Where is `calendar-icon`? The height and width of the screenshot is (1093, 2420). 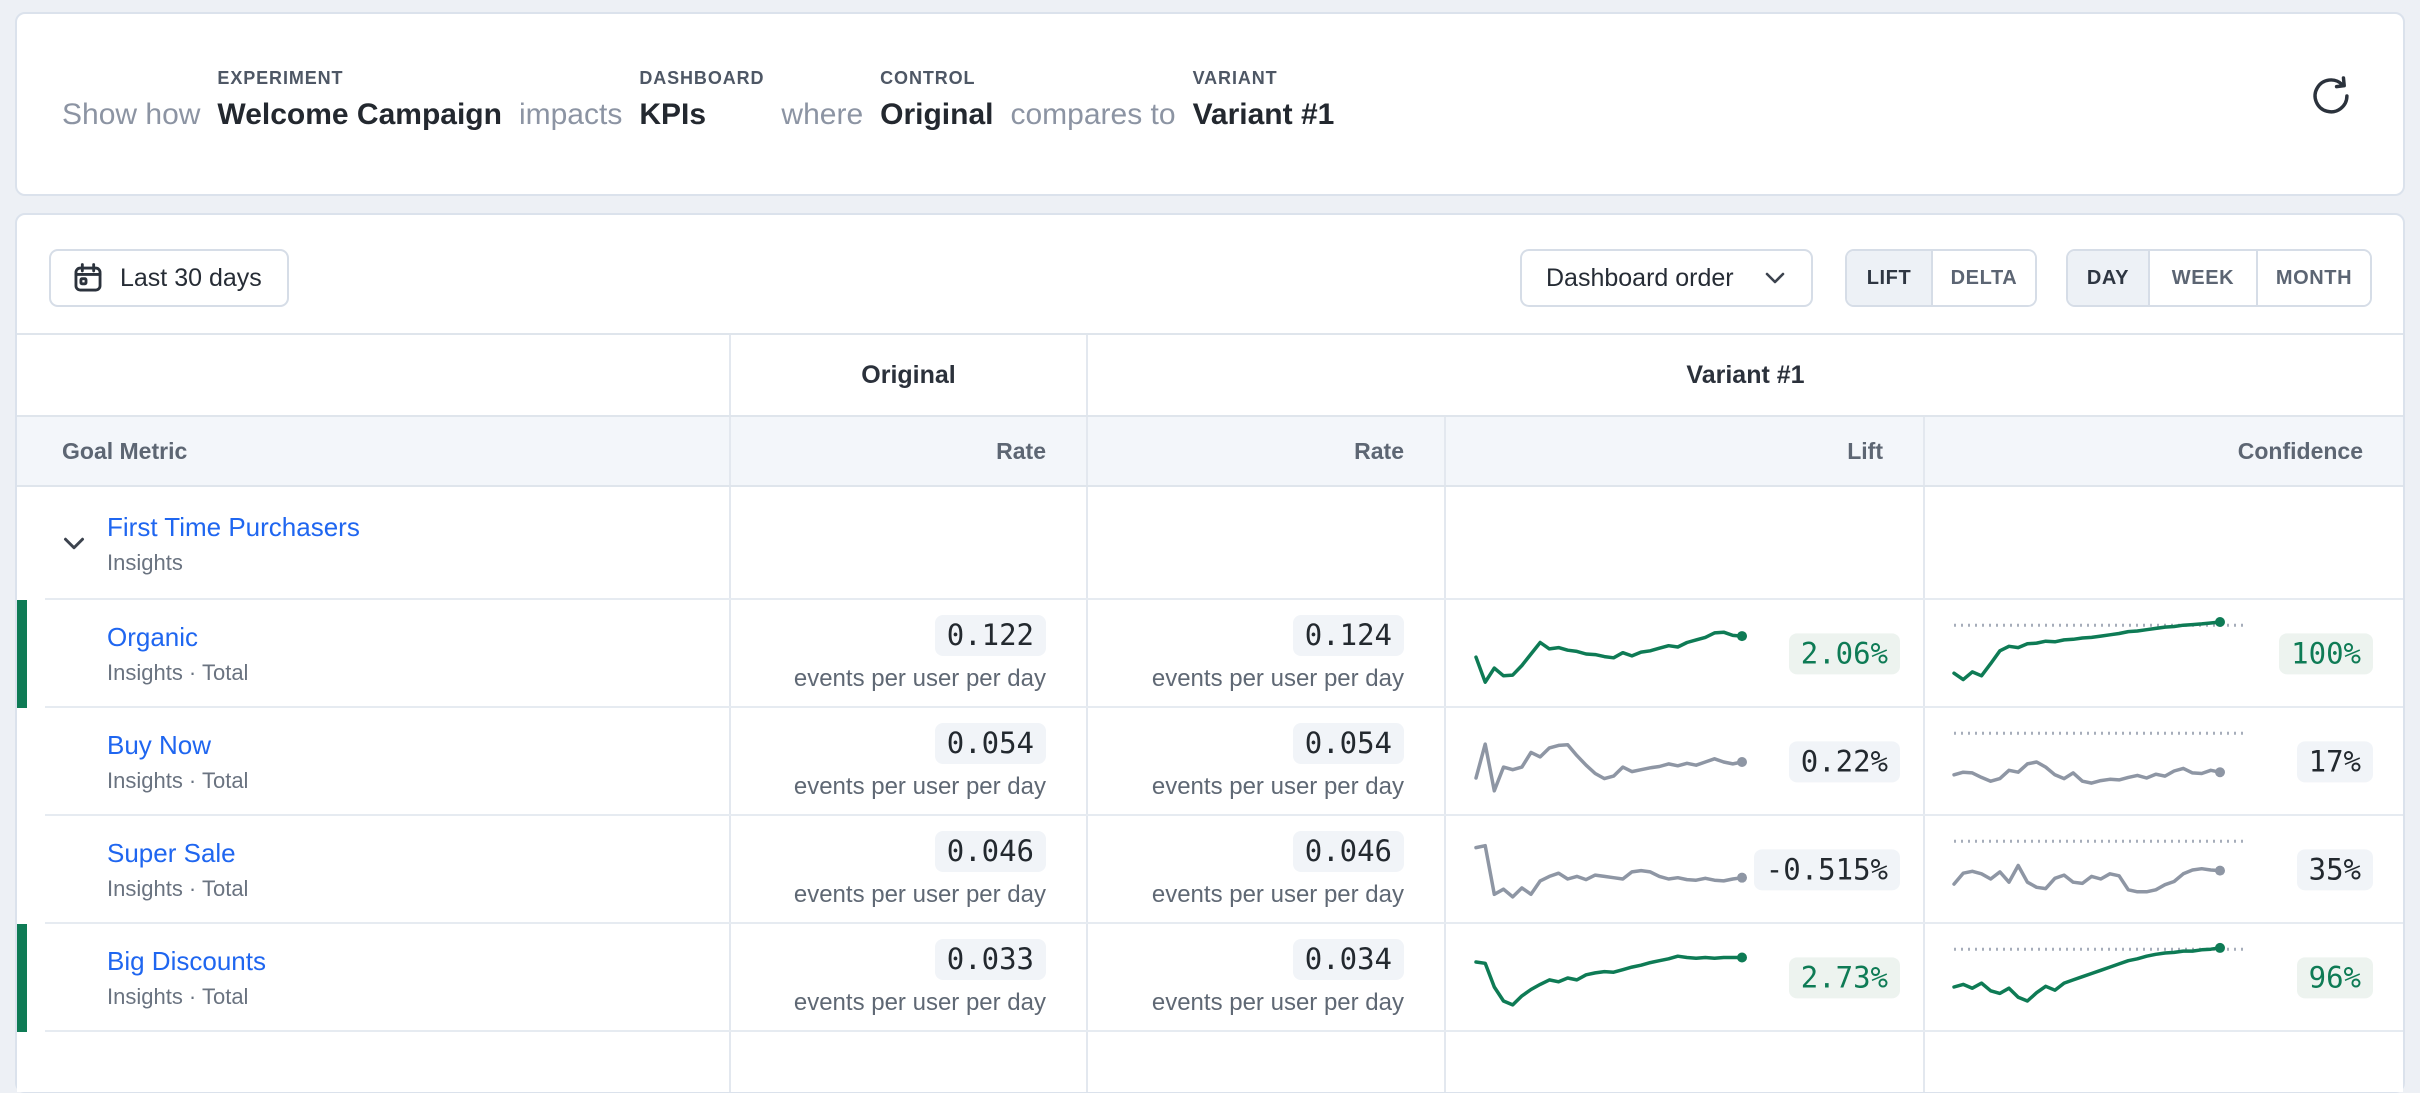 calendar-icon is located at coordinates (88, 278).